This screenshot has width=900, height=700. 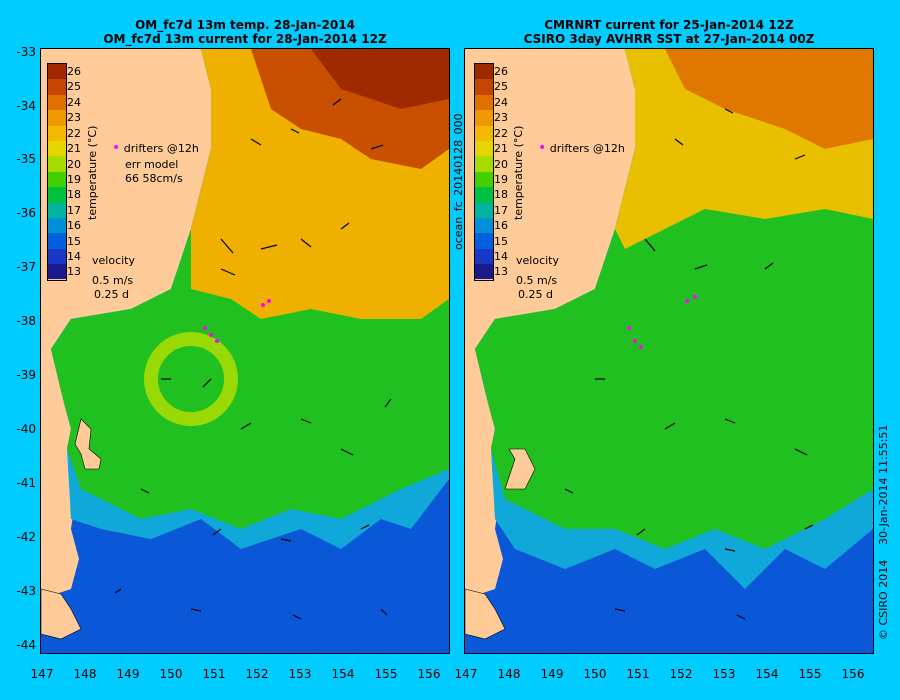 I want to click on y-tick-label: -37, so click(x=26, y=267).